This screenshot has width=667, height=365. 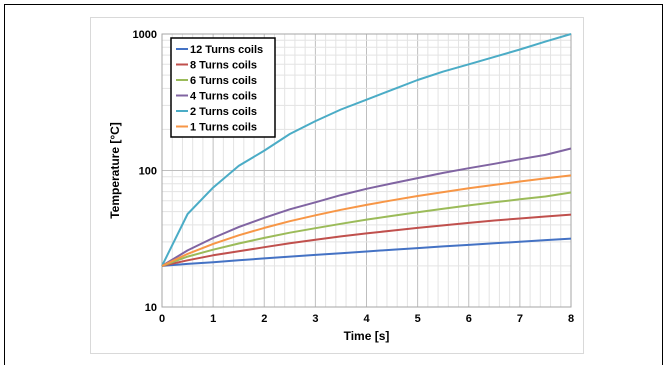 What do you see at coordinates (315, 319) in the screenshot?
I see `x-tick-label: 3` at bounding box center [315, 319].